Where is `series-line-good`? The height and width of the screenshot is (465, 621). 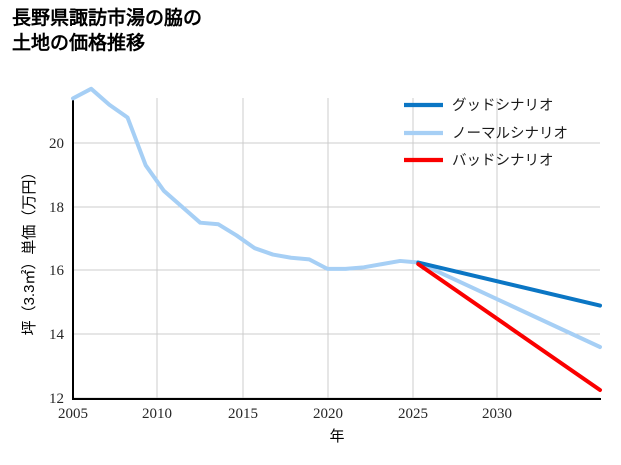 series-line-good is located at coordinates (509, 284).